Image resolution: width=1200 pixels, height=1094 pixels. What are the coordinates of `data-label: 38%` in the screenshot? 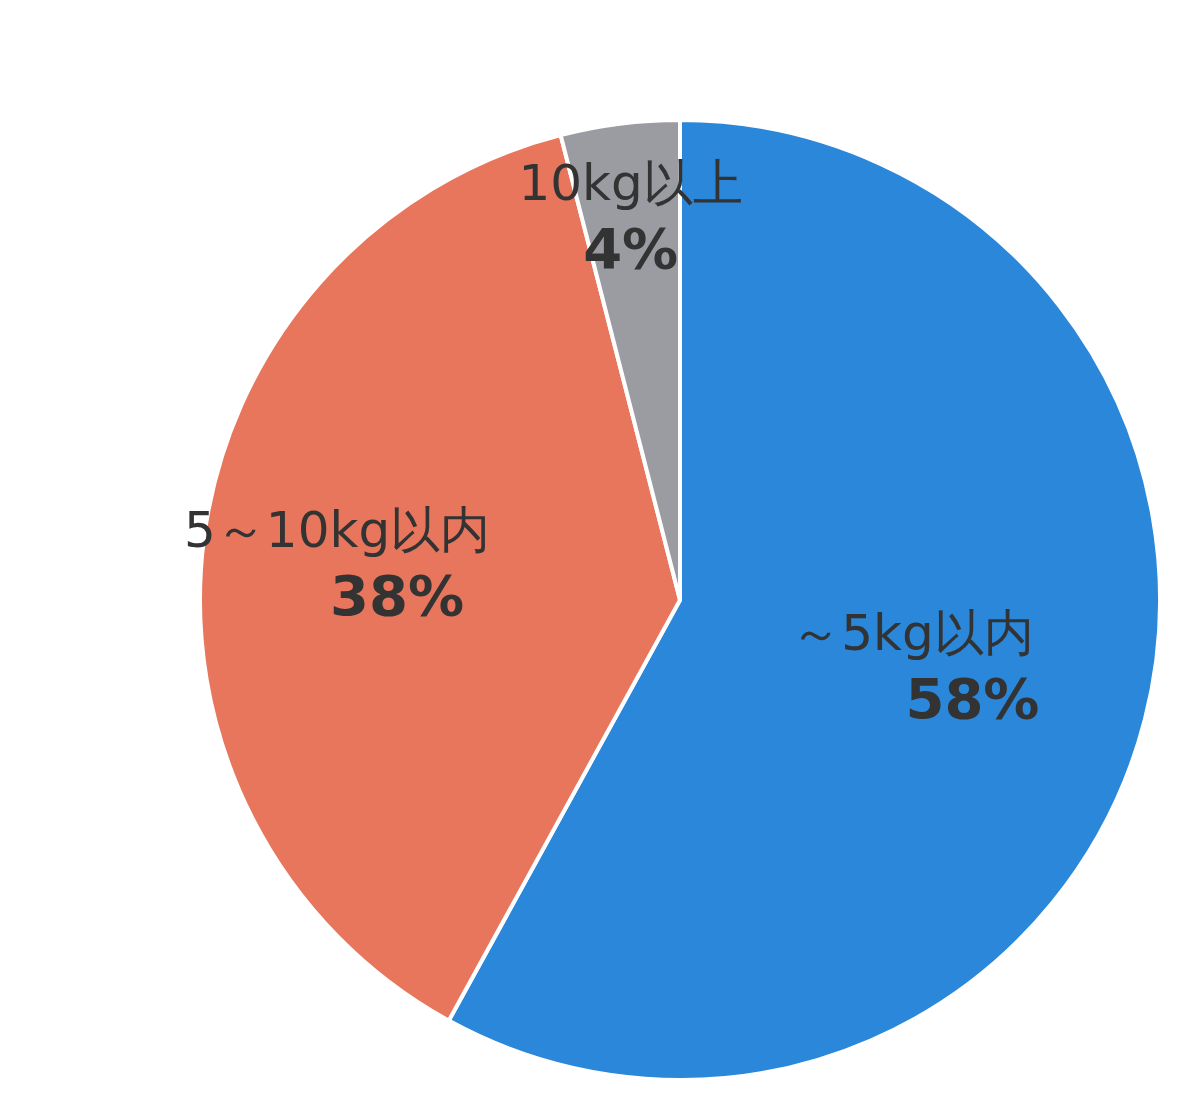 It's located at (397, 595).